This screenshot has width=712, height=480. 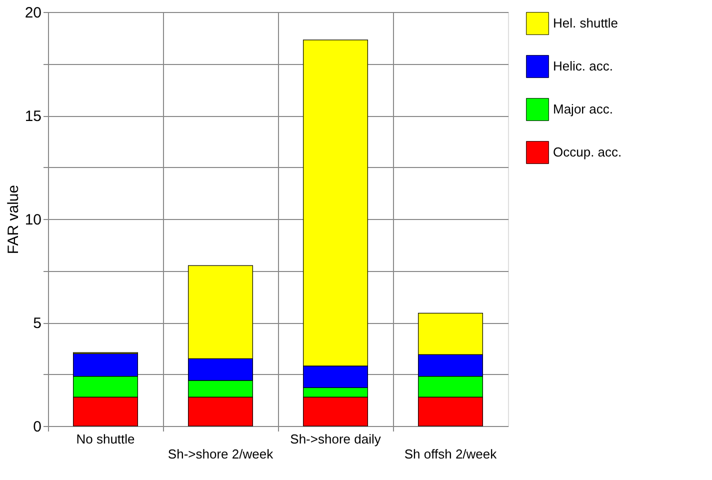 What do you see at coordinates (221, 454) in the screenshot?
I see `x-tick-label: Sh->shore 2/week` at bounding box center [221, 454].